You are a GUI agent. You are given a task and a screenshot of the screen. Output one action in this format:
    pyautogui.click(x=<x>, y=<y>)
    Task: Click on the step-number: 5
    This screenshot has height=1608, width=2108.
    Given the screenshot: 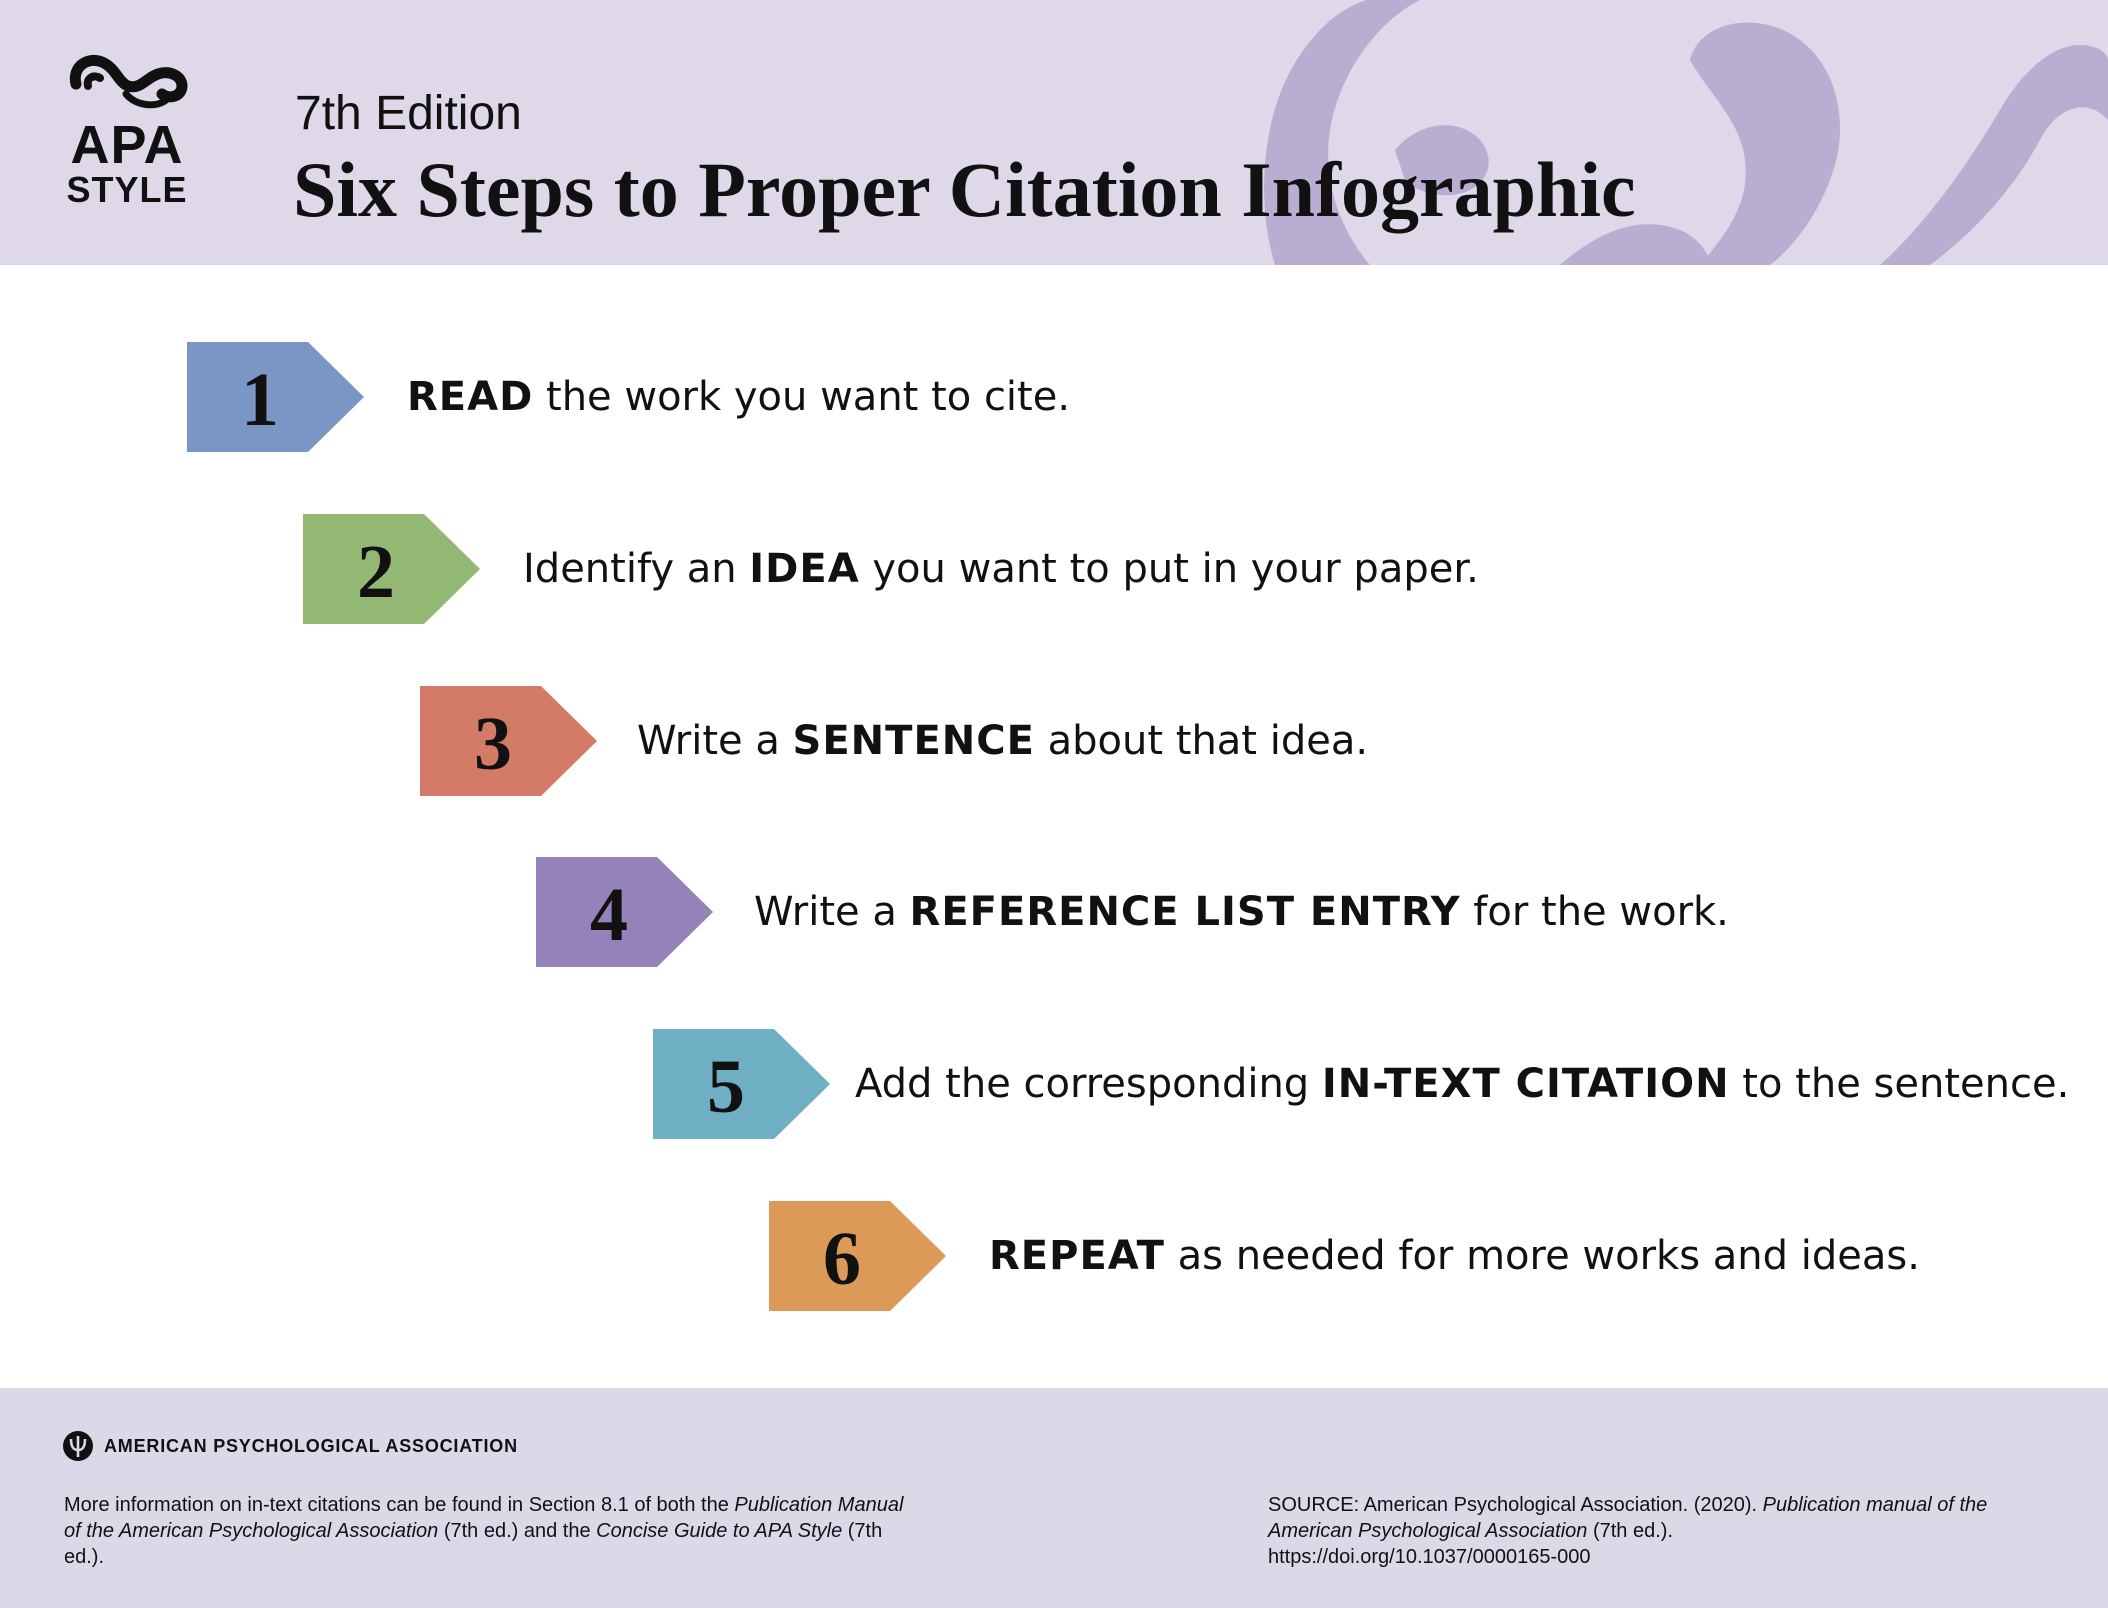 What is the action you would take?
    pyautogui.click(x=726, y=1087)
    